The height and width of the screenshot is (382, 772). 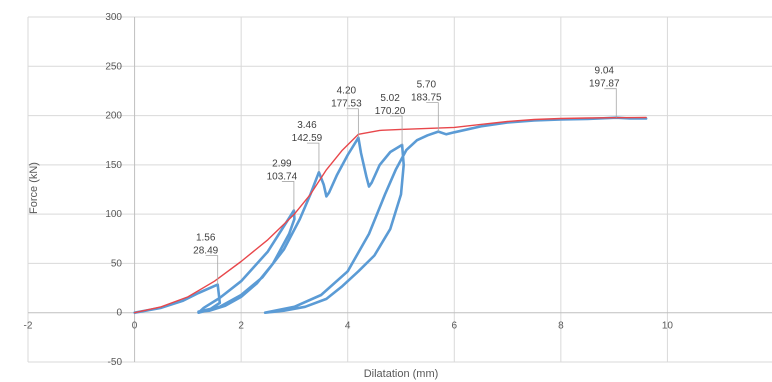 What do you see at coordinates (390, 98) in the screenshot?
I see `annotation-x-label: 5.02` at bounding box center [390, 98].